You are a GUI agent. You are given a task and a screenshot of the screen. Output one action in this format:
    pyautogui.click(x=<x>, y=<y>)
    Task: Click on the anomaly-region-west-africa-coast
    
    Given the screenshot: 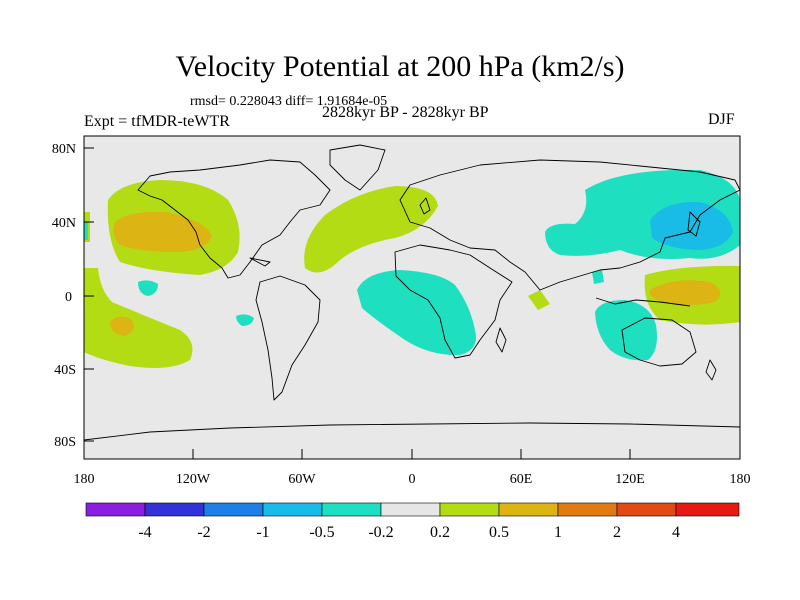 What is the action you would take?
    pyautogui.click(x=598, y=277)
    